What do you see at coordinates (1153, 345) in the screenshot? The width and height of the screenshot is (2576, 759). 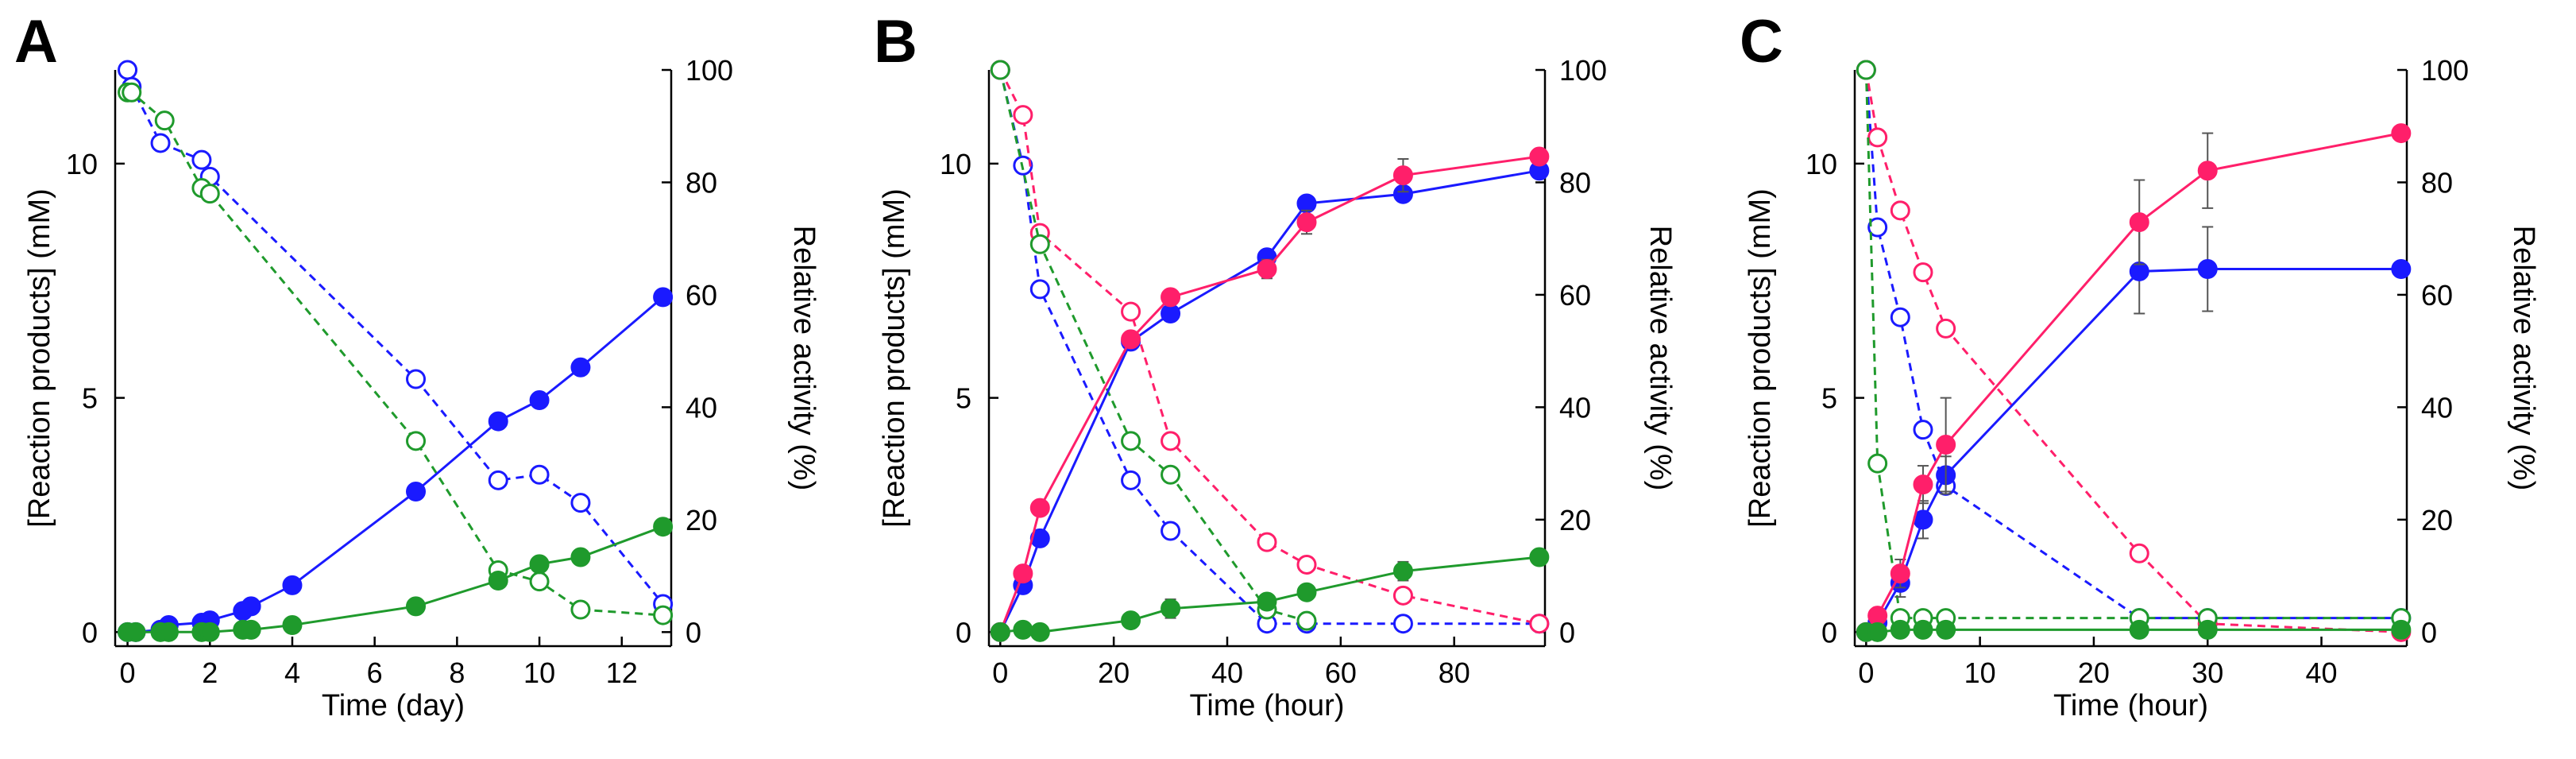 I see `series-activity-green` at bounding box center [1153, 345].